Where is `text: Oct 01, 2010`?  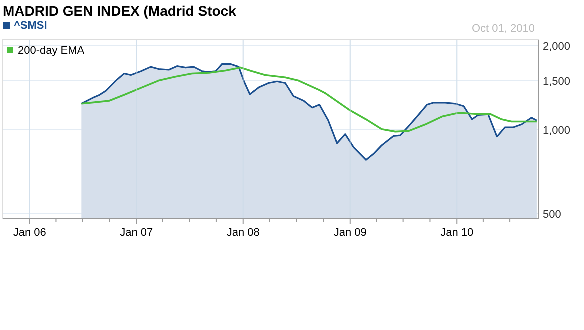
text: Oct 01, 2010 is located at coordinates (503, 29).